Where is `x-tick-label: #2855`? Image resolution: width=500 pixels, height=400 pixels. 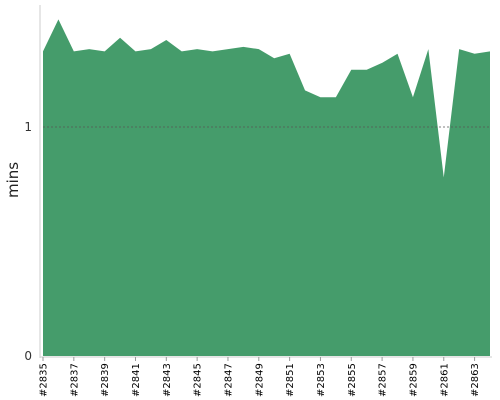 x-tick-label: #2855 is located at coordinates (352, 380).